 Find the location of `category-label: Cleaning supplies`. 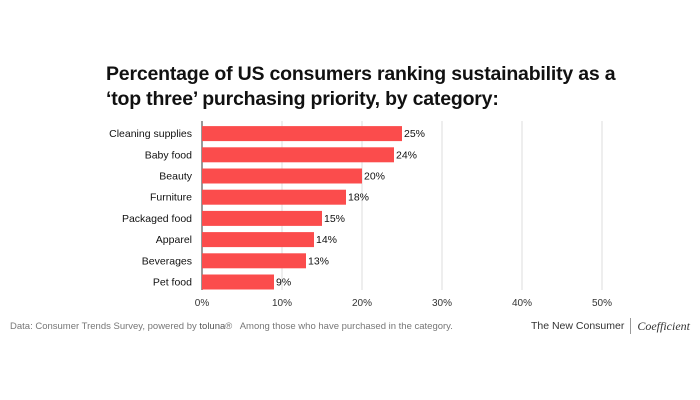

category-label: Cleaning supplies is located at coordinates (150, 134).